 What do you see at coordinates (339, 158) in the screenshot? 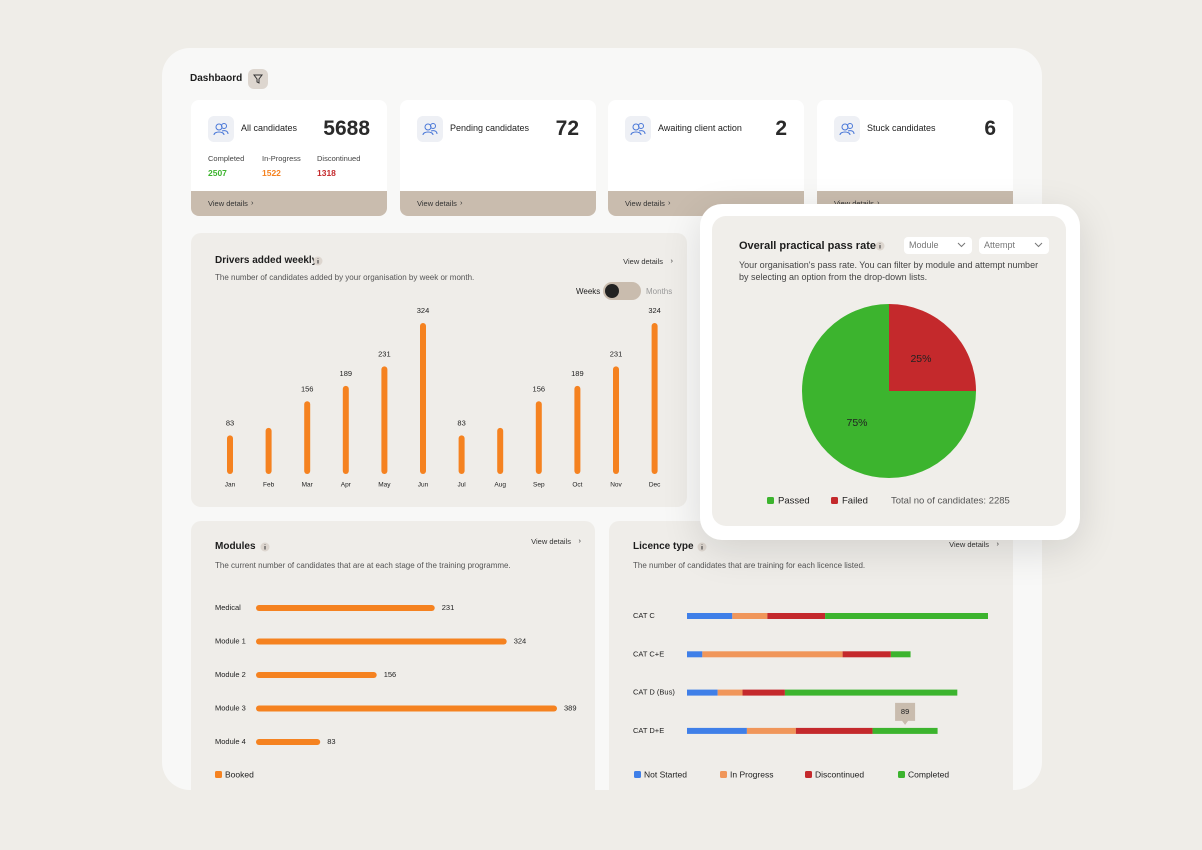
I see `breakdown-label: Discontinued` at bounding box center [339, 158].